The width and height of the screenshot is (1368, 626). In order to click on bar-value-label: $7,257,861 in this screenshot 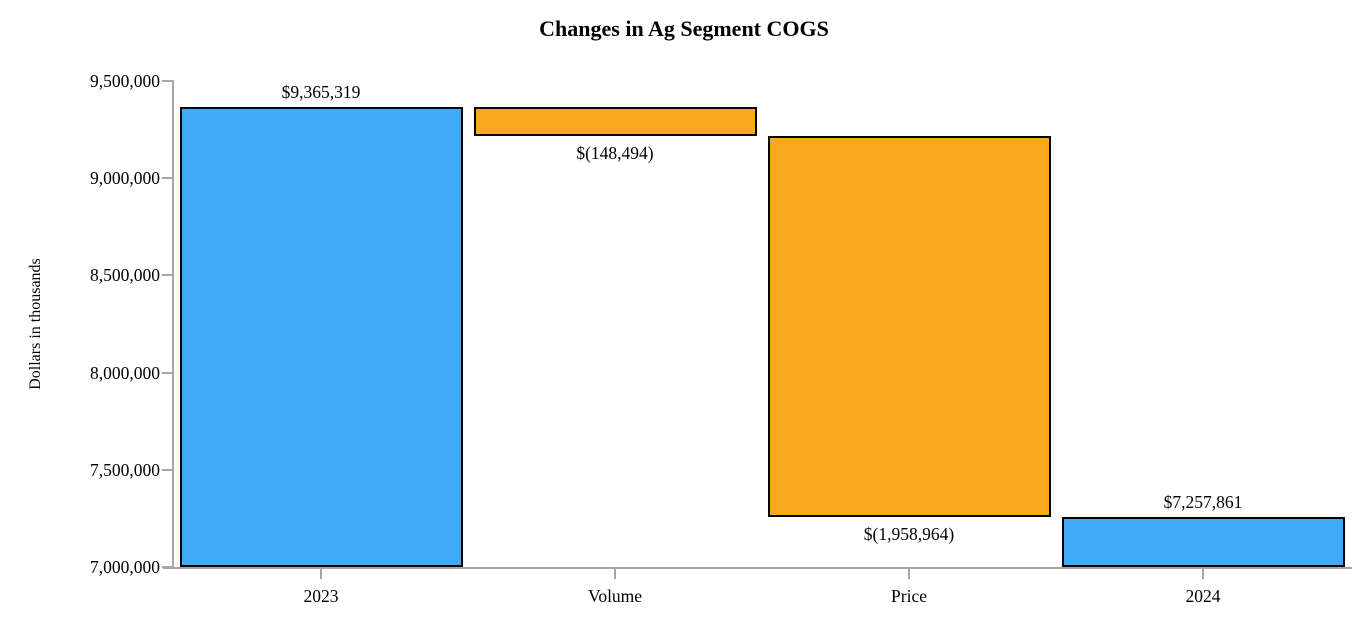, I will do `click(1203, 501)`.